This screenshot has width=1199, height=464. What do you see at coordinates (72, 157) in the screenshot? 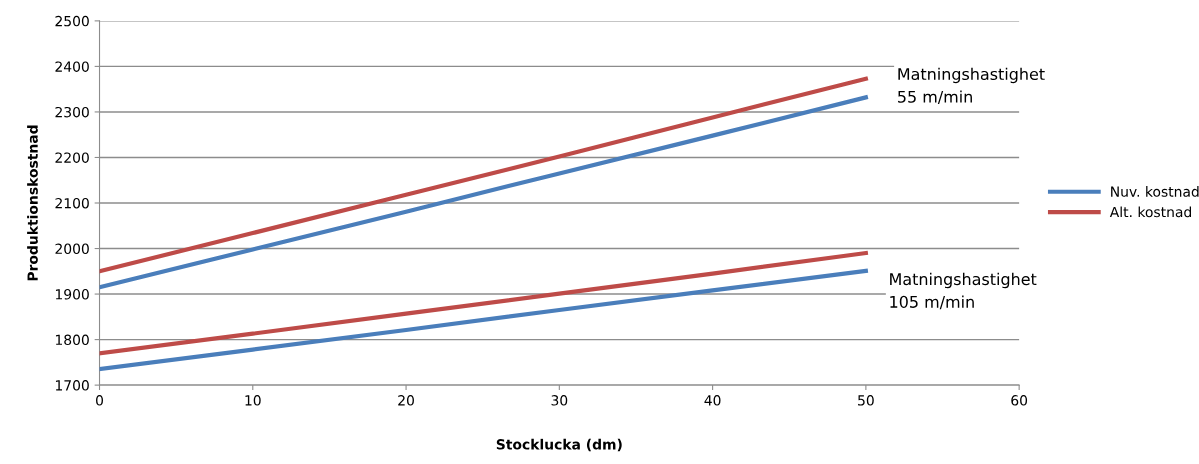
I see `y-tick-label: 2200` at bounding box center [72, 157].